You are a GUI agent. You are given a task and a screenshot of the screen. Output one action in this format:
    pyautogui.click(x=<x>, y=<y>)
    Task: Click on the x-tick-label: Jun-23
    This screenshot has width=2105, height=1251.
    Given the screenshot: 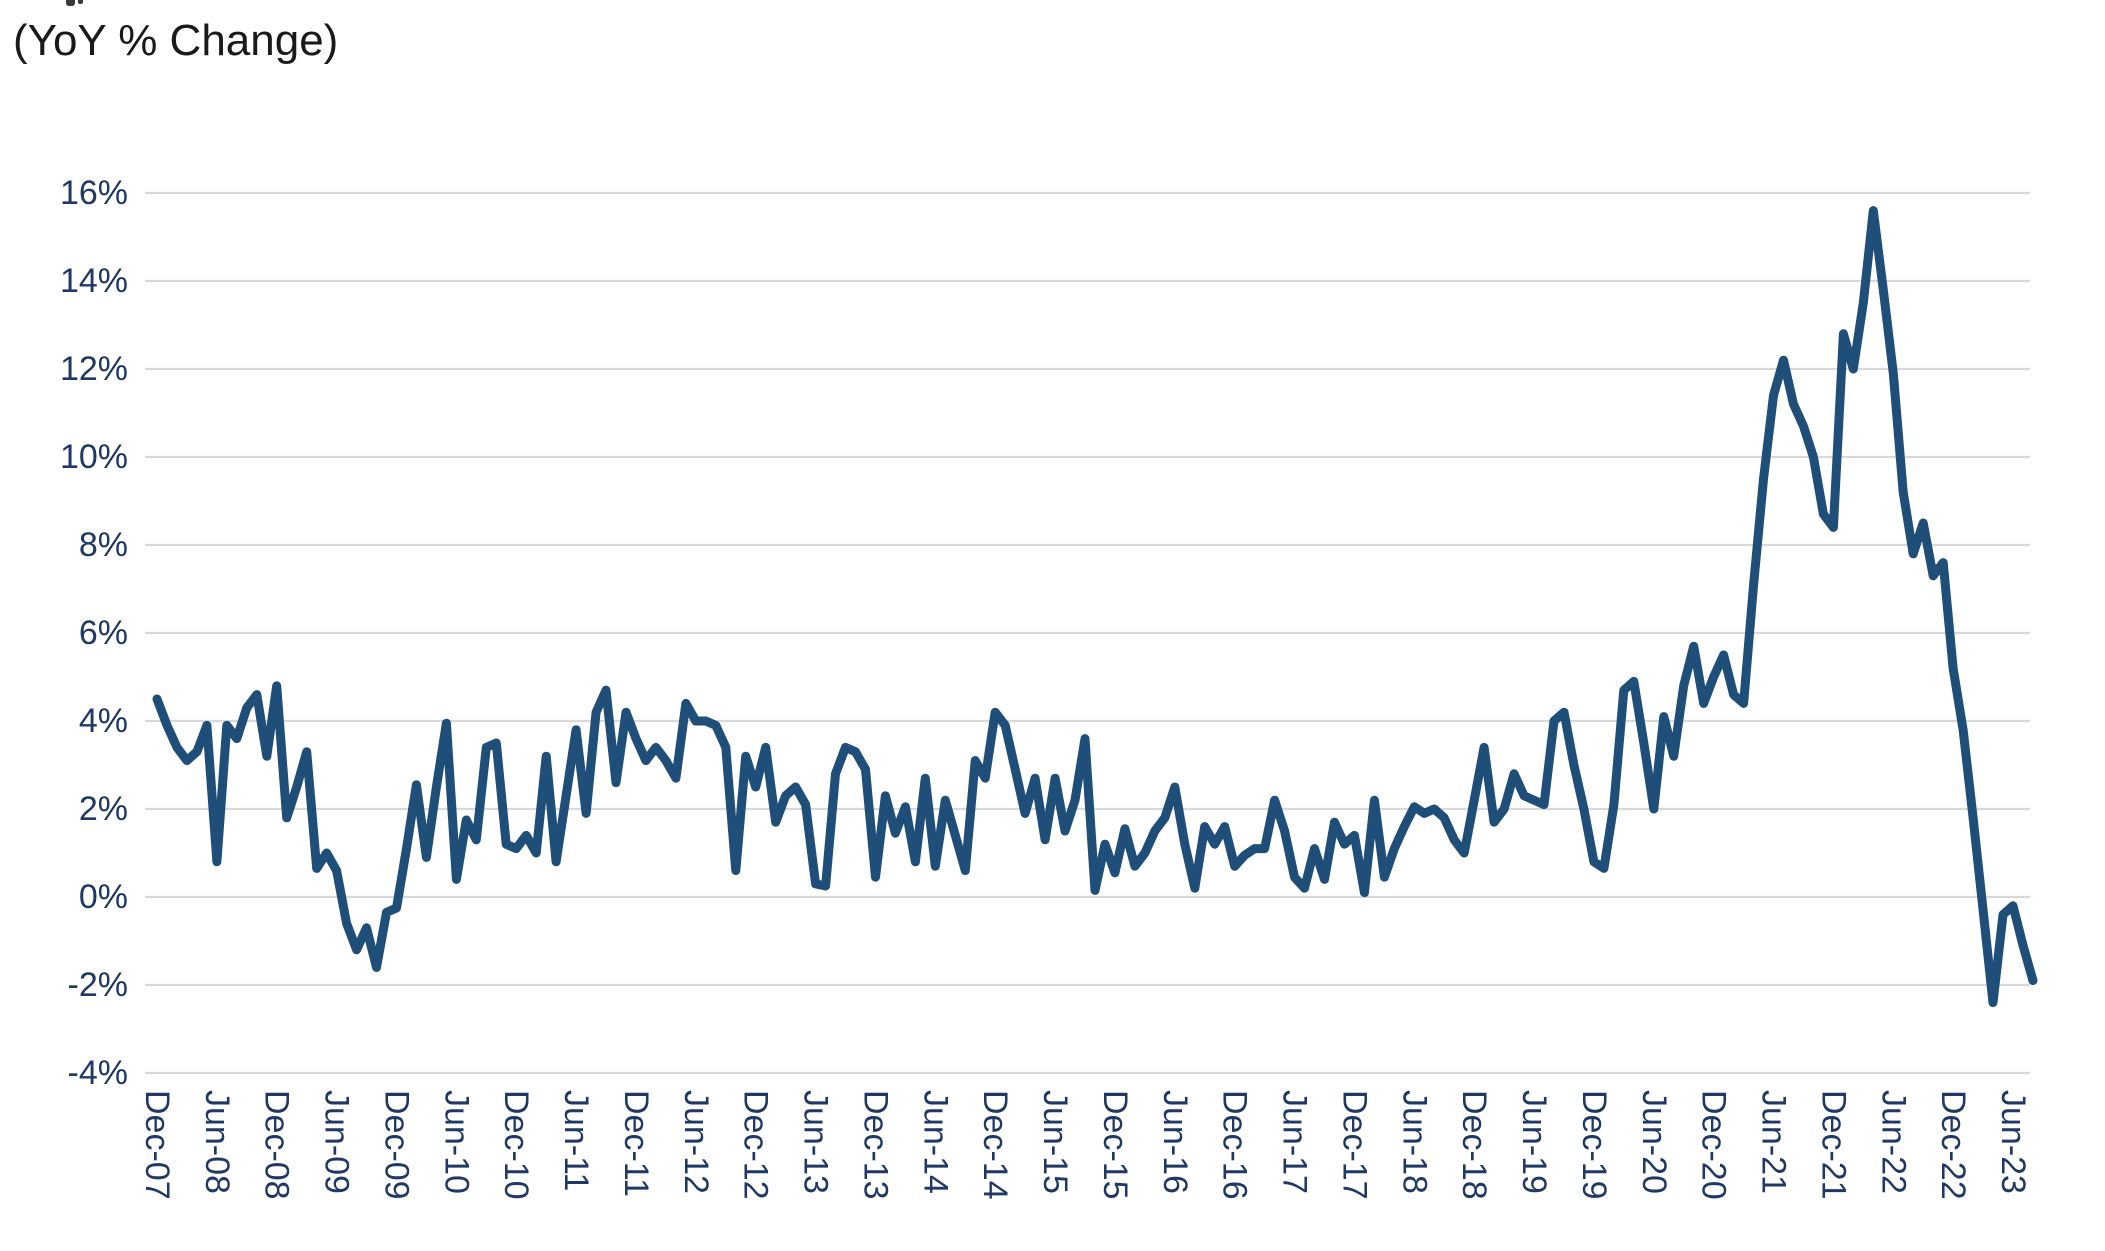 What is the action you would take?
    pyautogui.click(x=2013, y=1142)
    